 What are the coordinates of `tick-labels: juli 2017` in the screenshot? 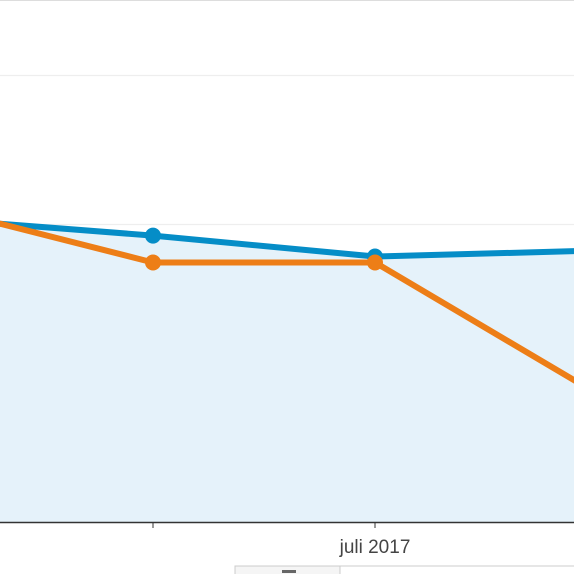 It's located at (375, 547).